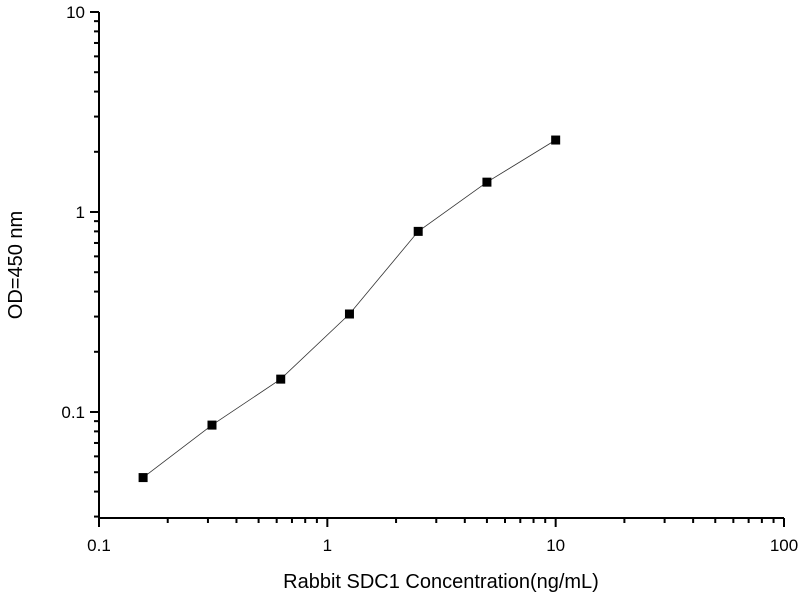 Image resolution: width=800 pixels, height=600 pixels. What do you see at coordinates (327, 545) in the screenshot?
I see `x-tick-label: 1` at bounding box center [327, 545].